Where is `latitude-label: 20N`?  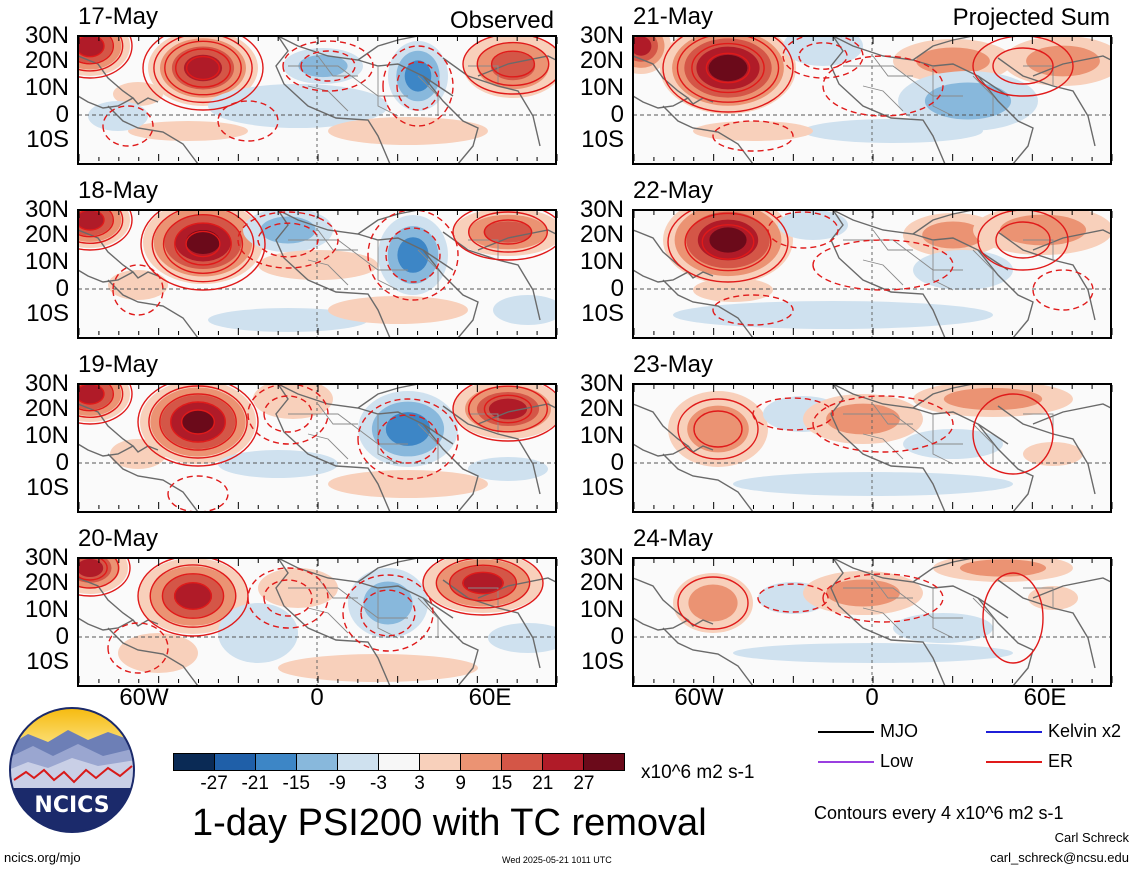 latitude-label: 20N is located at coordinates (601, 234).